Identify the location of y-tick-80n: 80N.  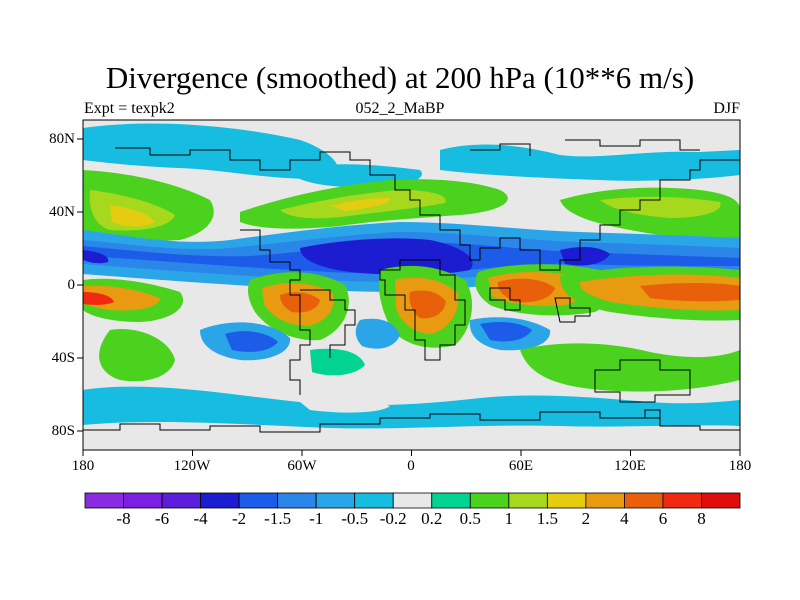
(62, 139).